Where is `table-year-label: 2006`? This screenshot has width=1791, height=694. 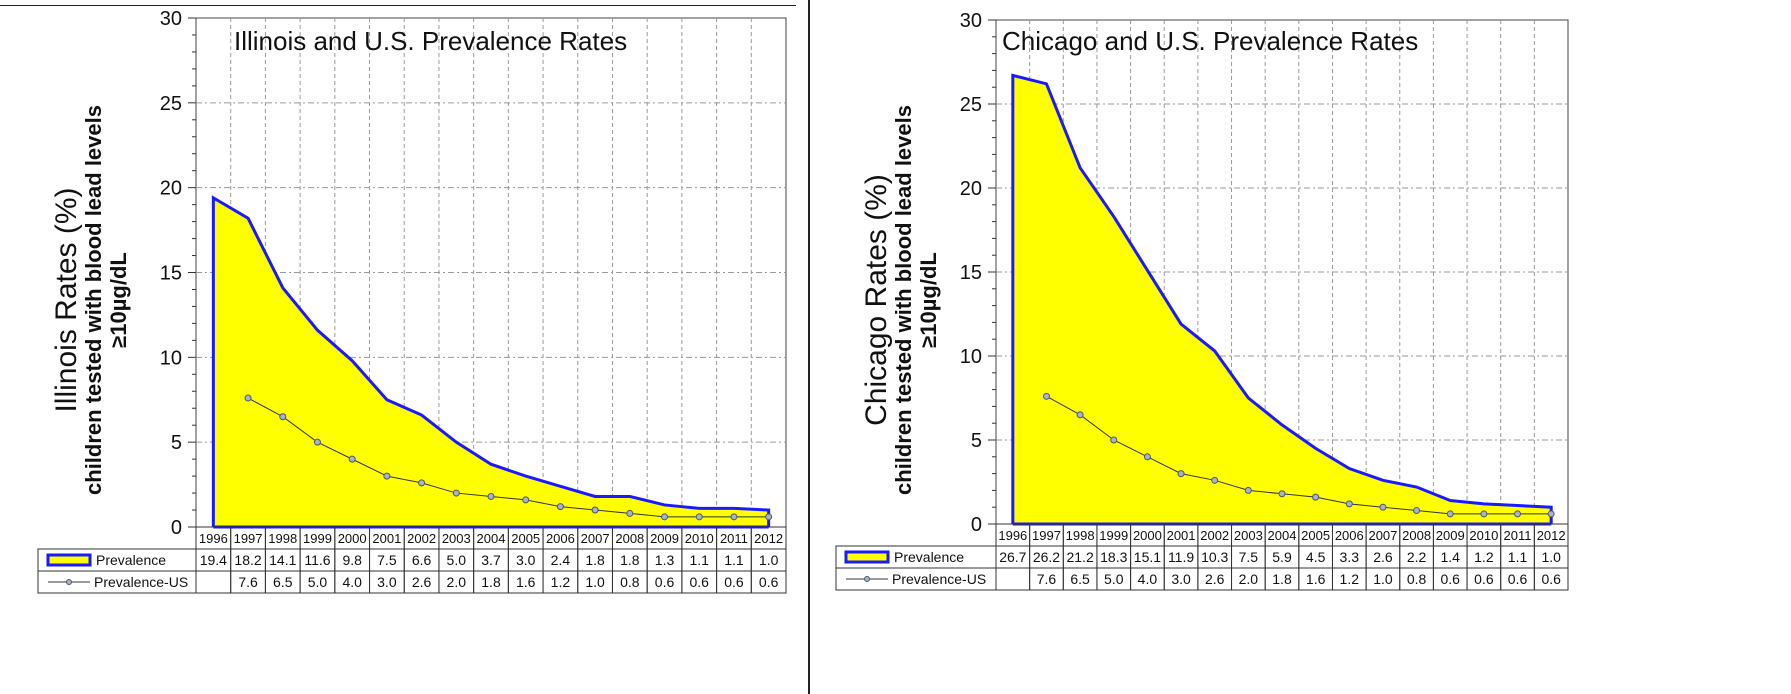 table-year-label: 2006 is located at coordinates (1349, 535).